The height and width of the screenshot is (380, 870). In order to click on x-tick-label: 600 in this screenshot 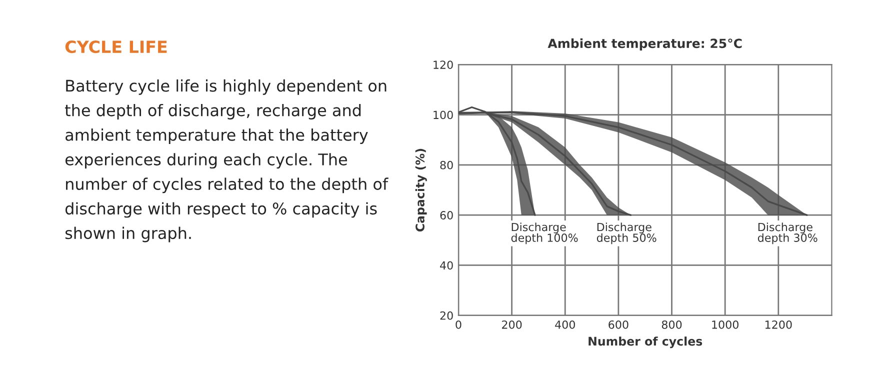, I will do `click(618, 324)`.